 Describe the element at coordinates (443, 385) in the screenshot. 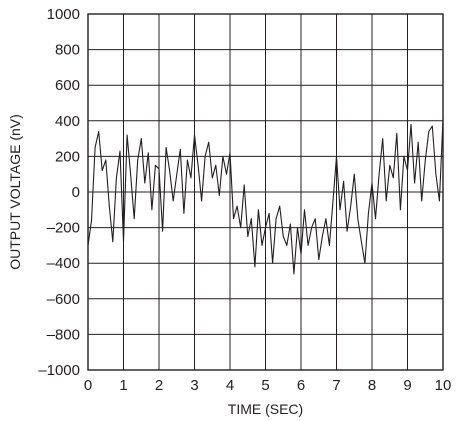

I see `x-tick-label: 10` at that location.